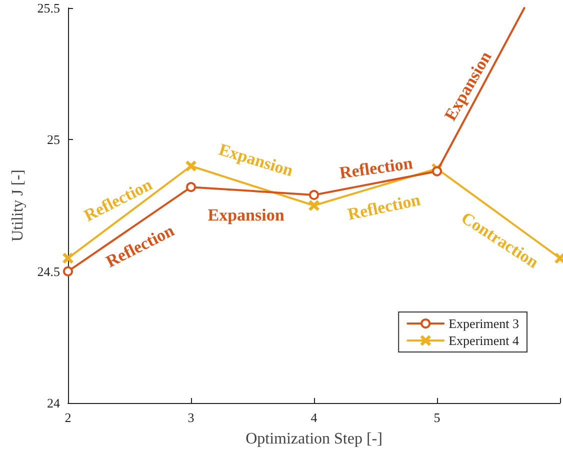  I want to click on x-axis-title: Optimization Step [-], so click(314, 439).